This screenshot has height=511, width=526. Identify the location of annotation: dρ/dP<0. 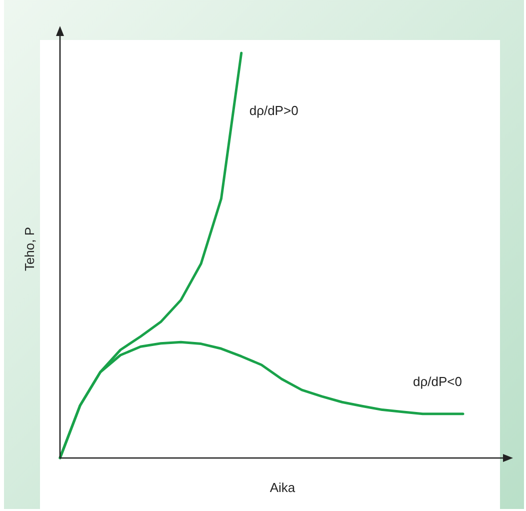
(437, 381).